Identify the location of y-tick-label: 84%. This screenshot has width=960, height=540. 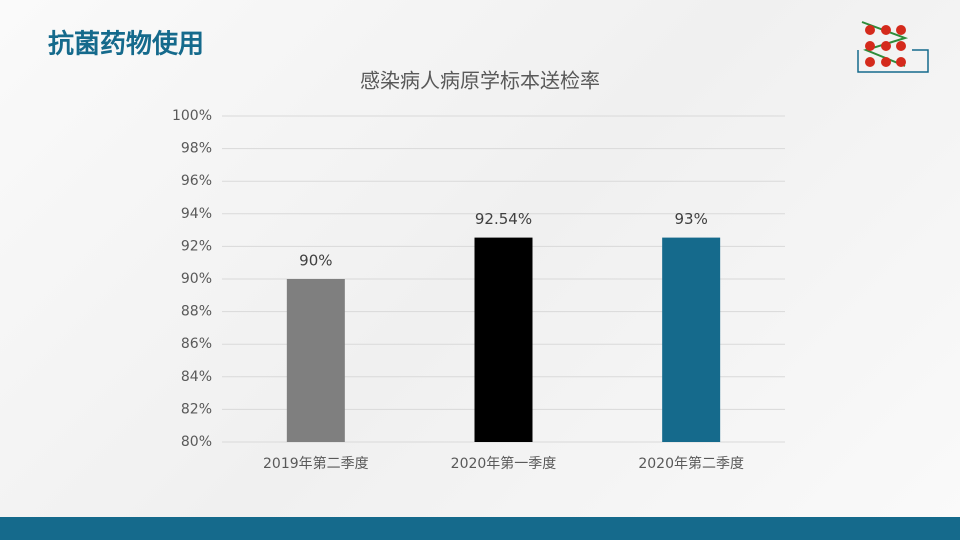
(196, 377).